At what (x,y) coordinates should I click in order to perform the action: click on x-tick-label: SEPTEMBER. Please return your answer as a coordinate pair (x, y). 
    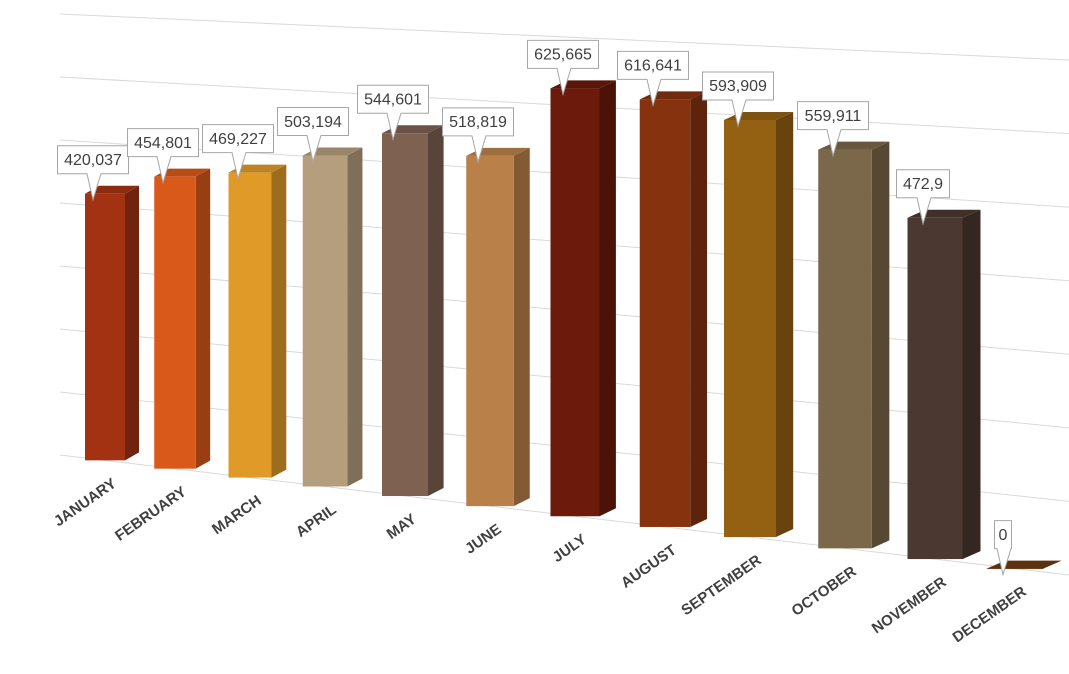
    Looking at the image, I should click on (721, 586).